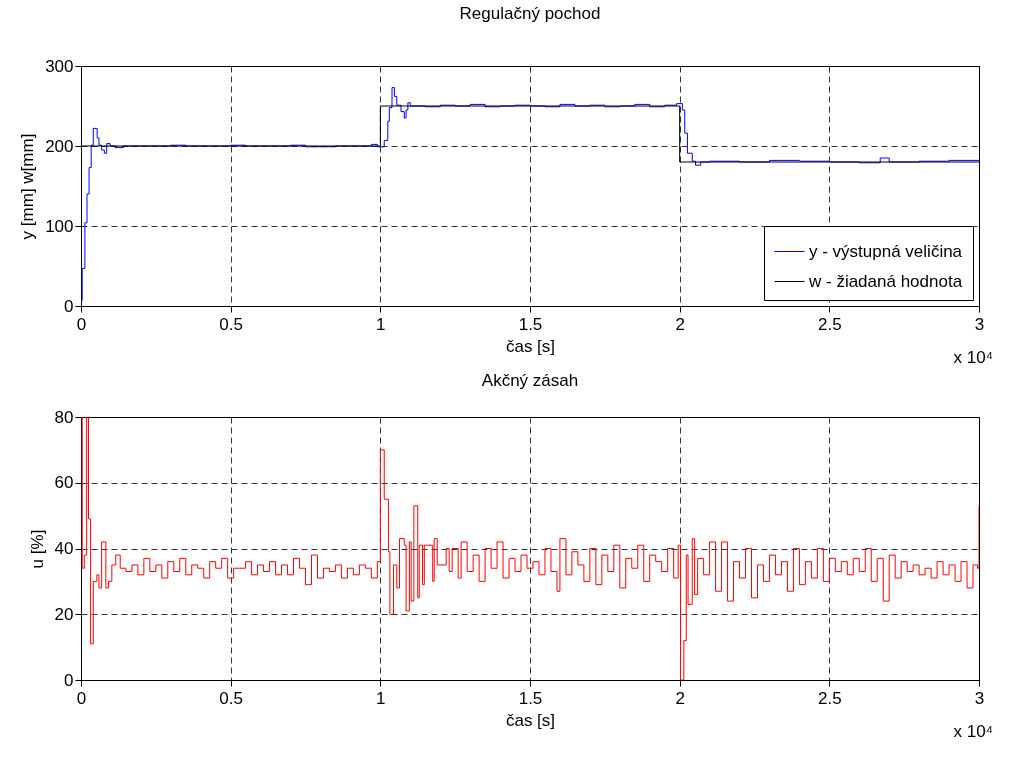  I want to click on chart-title: Akčný zásah, so click(530, 380).